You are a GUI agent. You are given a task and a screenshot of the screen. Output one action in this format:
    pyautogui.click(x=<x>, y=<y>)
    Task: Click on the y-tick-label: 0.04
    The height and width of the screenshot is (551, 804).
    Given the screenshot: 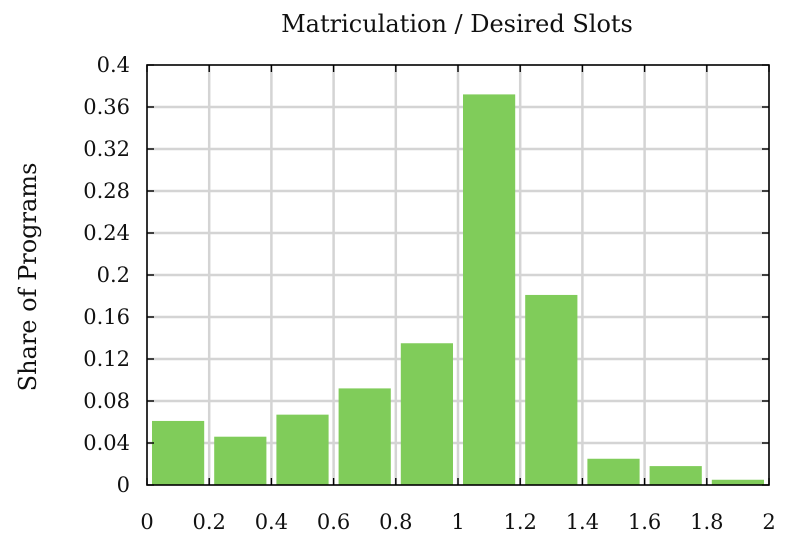 What is the action you would take?
    pyautogui.click(x=106, y=443)
    